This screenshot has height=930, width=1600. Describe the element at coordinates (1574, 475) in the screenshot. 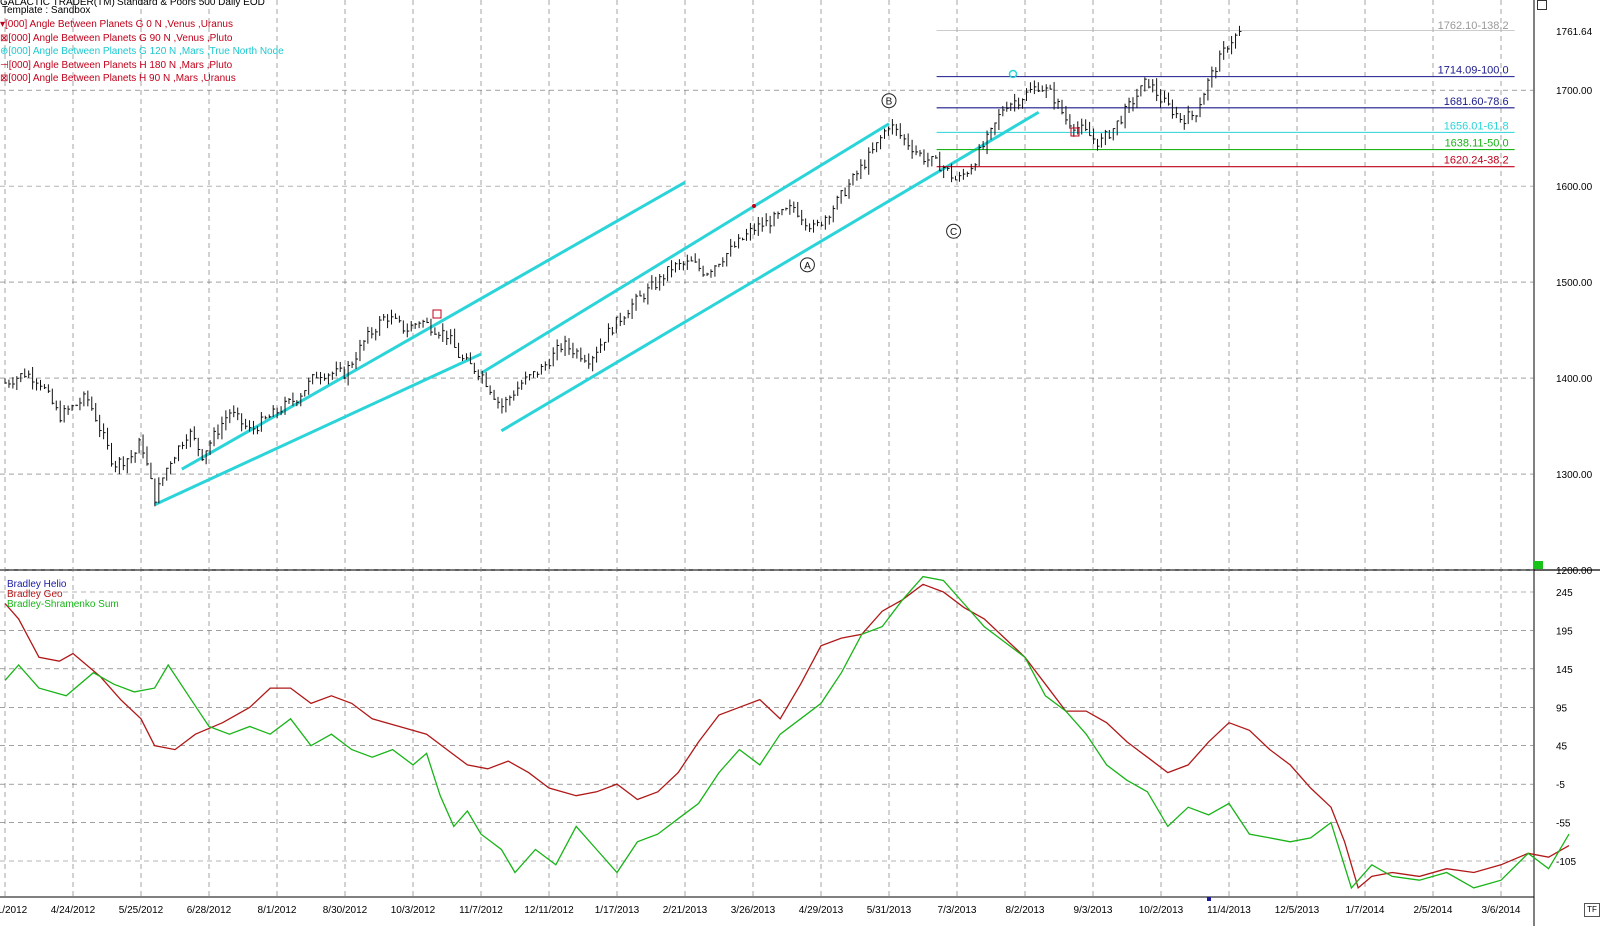

I see `y-tick-label: 1300.00` at that location.